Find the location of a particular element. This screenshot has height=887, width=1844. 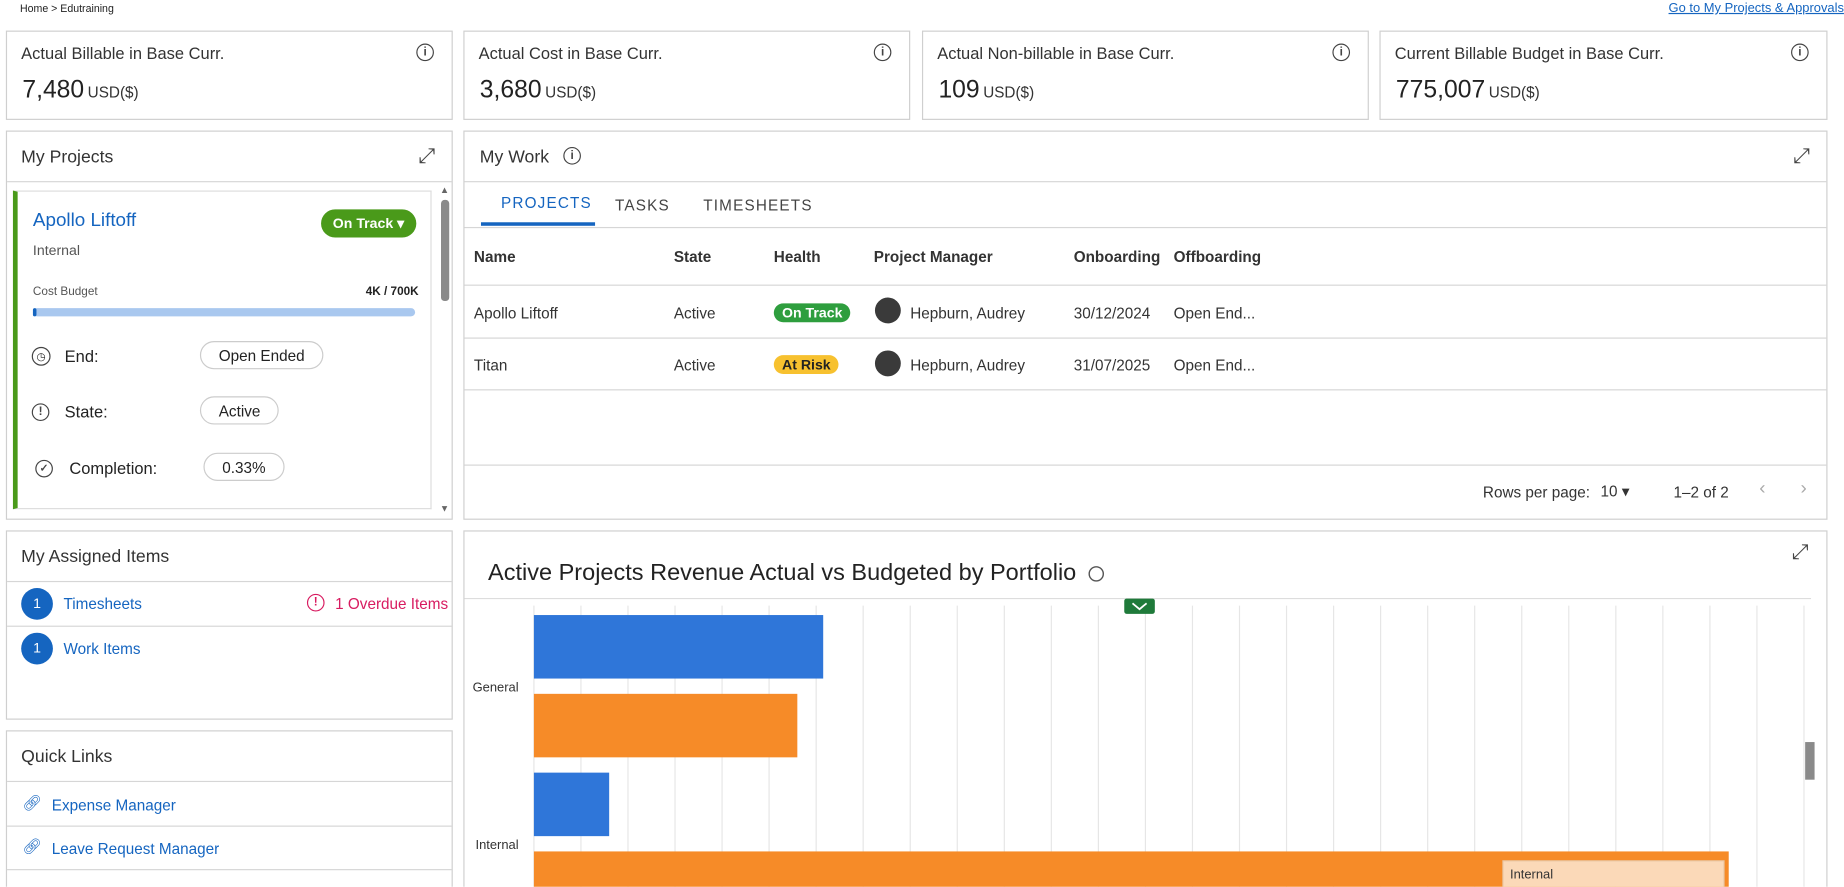

assigned-link: Timesheets is located at coordinates (102, 604).